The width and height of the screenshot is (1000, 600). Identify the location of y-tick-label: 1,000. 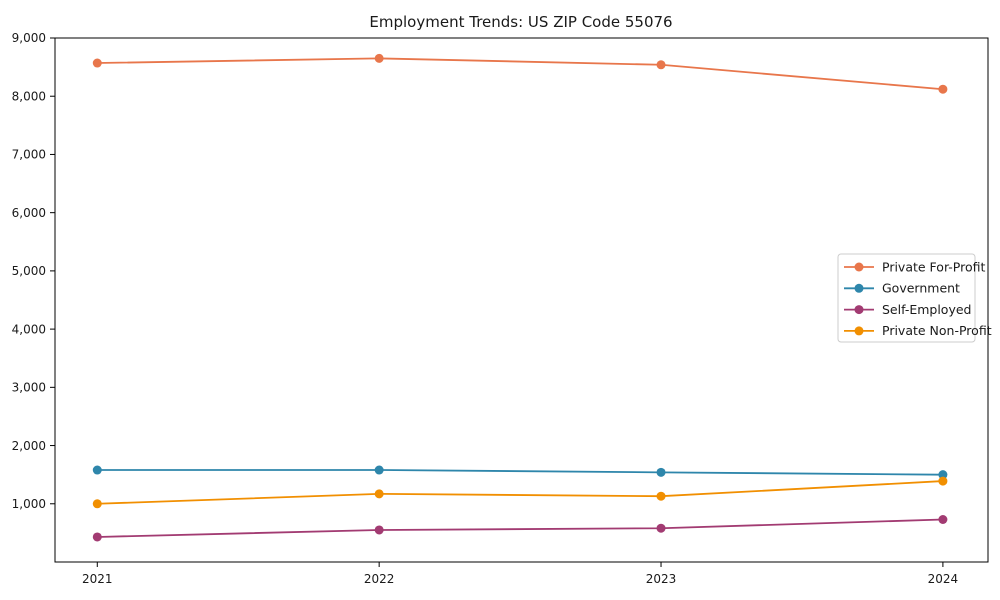
(29, 504).